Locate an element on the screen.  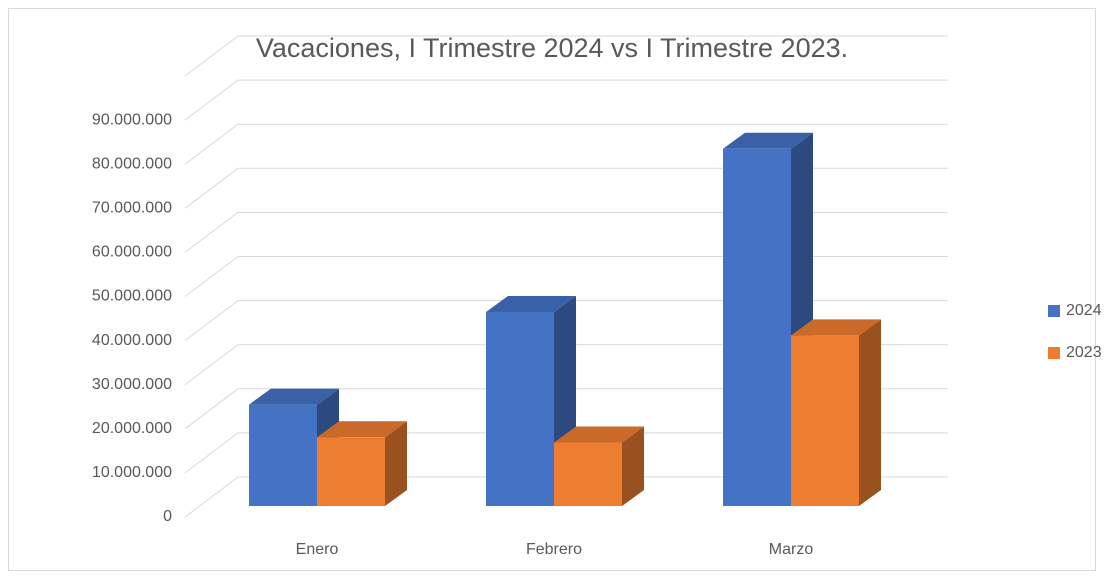
y-tick-label: 0 is located at coordinates (167, 516).